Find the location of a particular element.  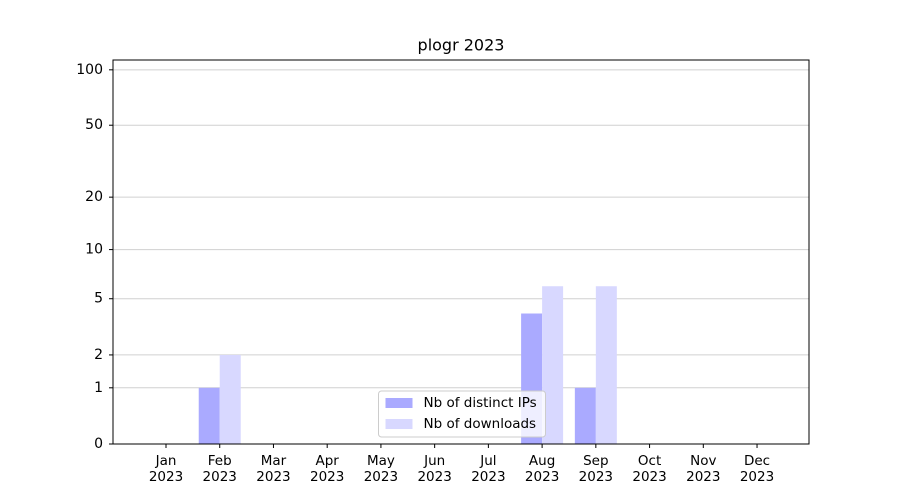

x-tick-label: Aug 2023 is located at coordinates (542, 469).